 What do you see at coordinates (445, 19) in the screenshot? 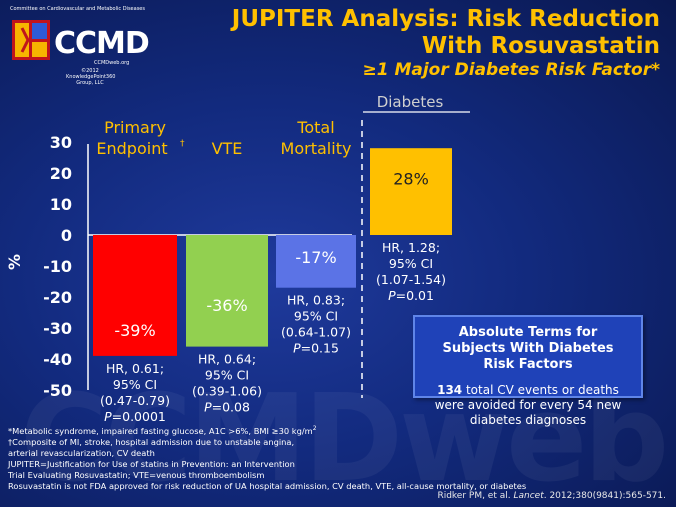
I see `title-line-1: JUPITER Analysis: Risk Reduction` at bounding box center [445, 19].